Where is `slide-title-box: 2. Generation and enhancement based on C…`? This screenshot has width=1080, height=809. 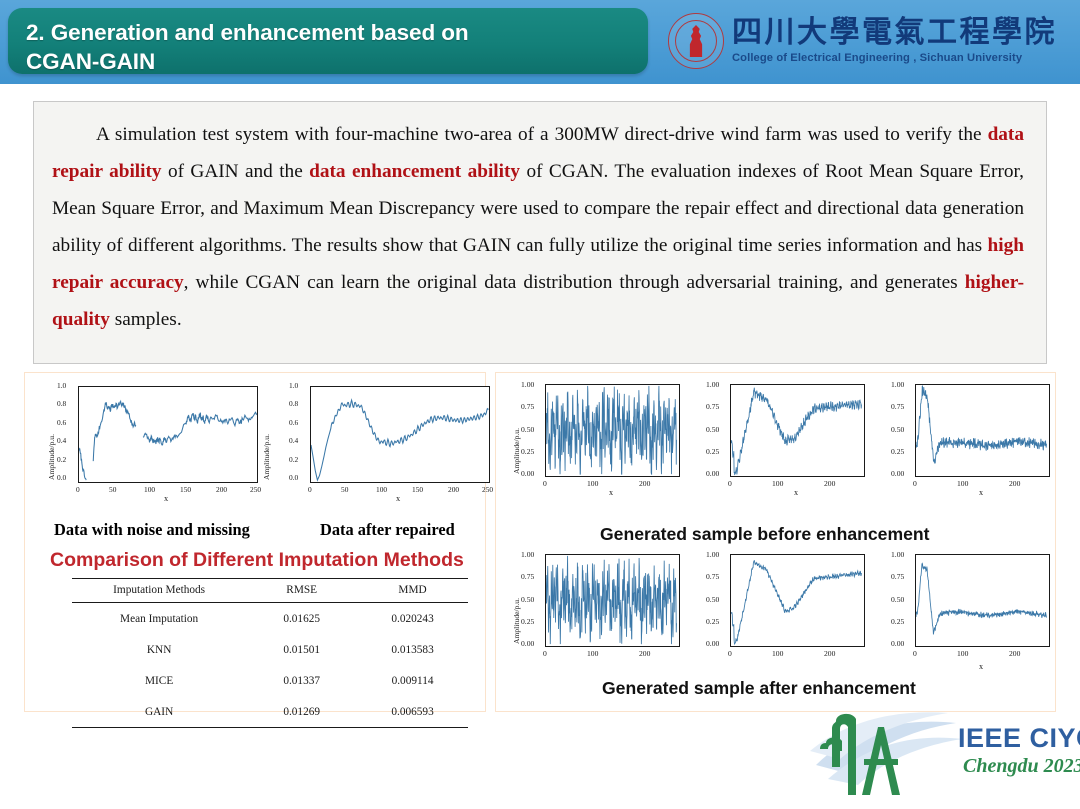
slide-title-box: 2. Generation and enhancement based on C… is located at coordinates (328, 41).